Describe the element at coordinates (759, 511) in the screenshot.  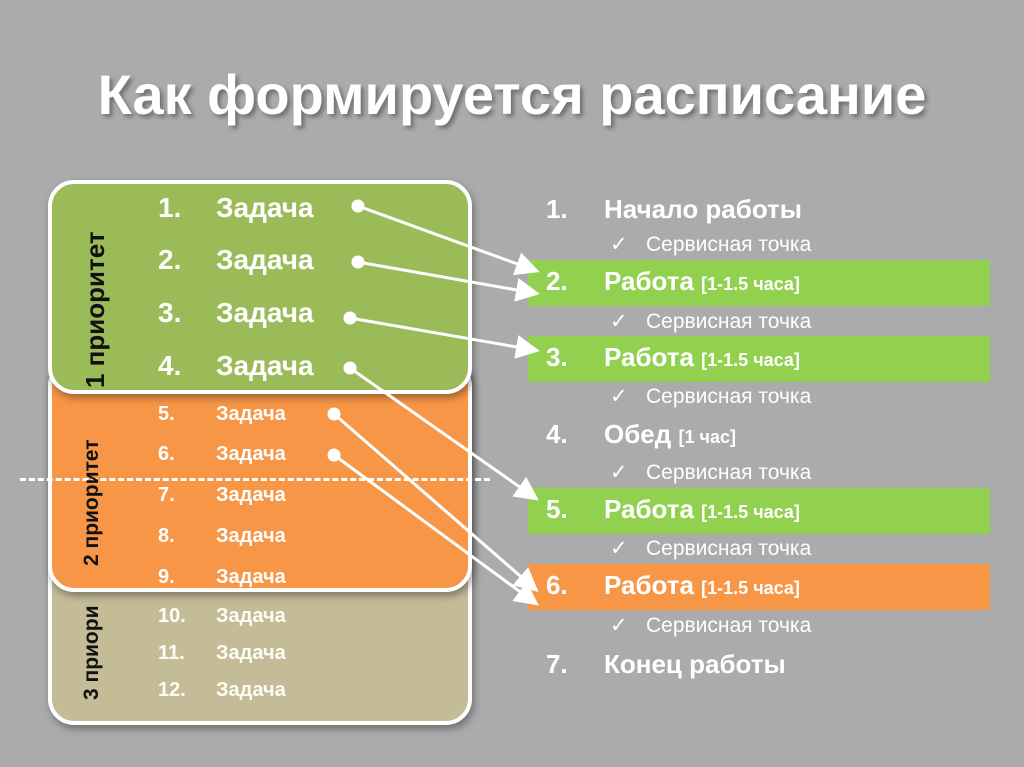
I see `schedule-item-work: 5. Работа [1-1.5 часа]` at that location.